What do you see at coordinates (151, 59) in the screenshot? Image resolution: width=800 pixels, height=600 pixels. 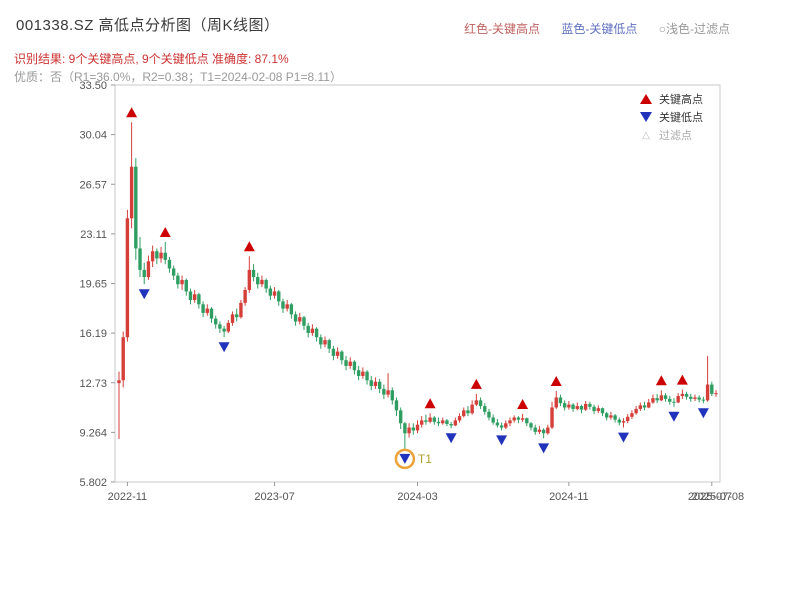 I see `recognition-result-line: 识别结果: 9个关键高点, 9个关键低点 准确度: 87.1%` at bounding box center [151, 59].